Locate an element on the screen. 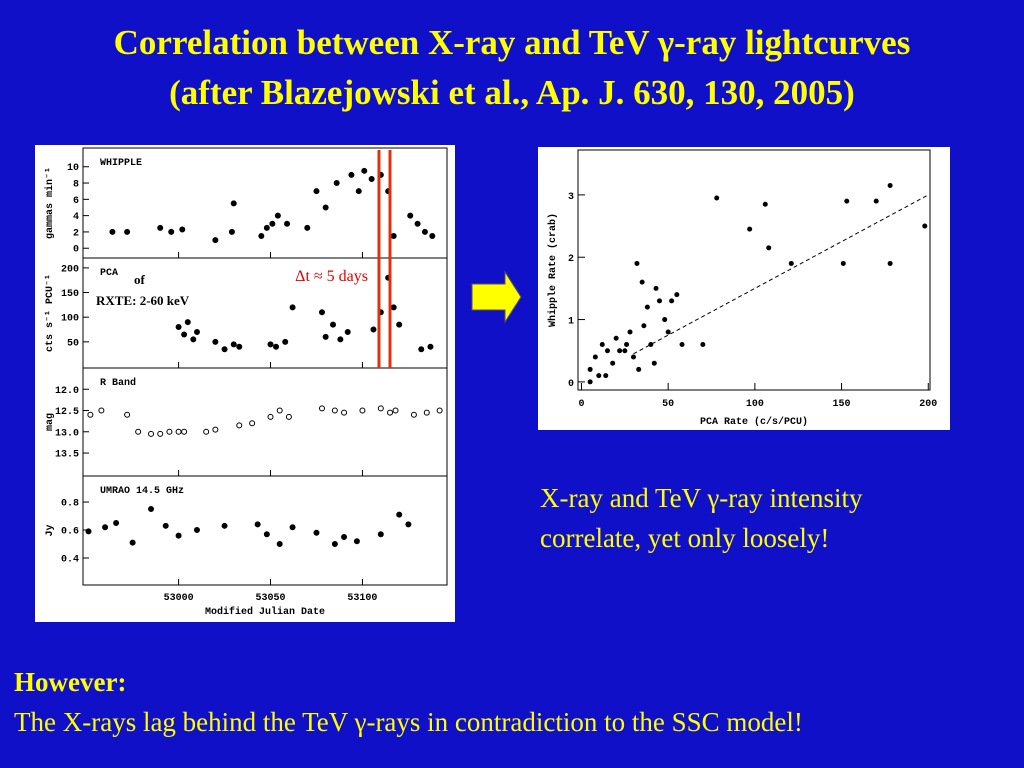  y-axis-label: cts s⁻¹ PCU⁻¹ is located at coordinates (50, 313).